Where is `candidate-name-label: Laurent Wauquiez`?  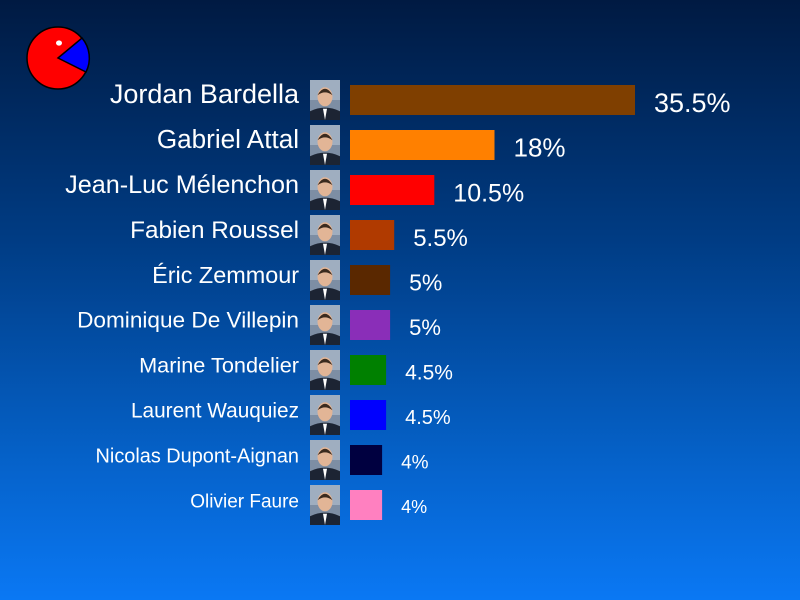 candidate-name-label: Laurent Wauquiez is located at coordinates (215, 410).